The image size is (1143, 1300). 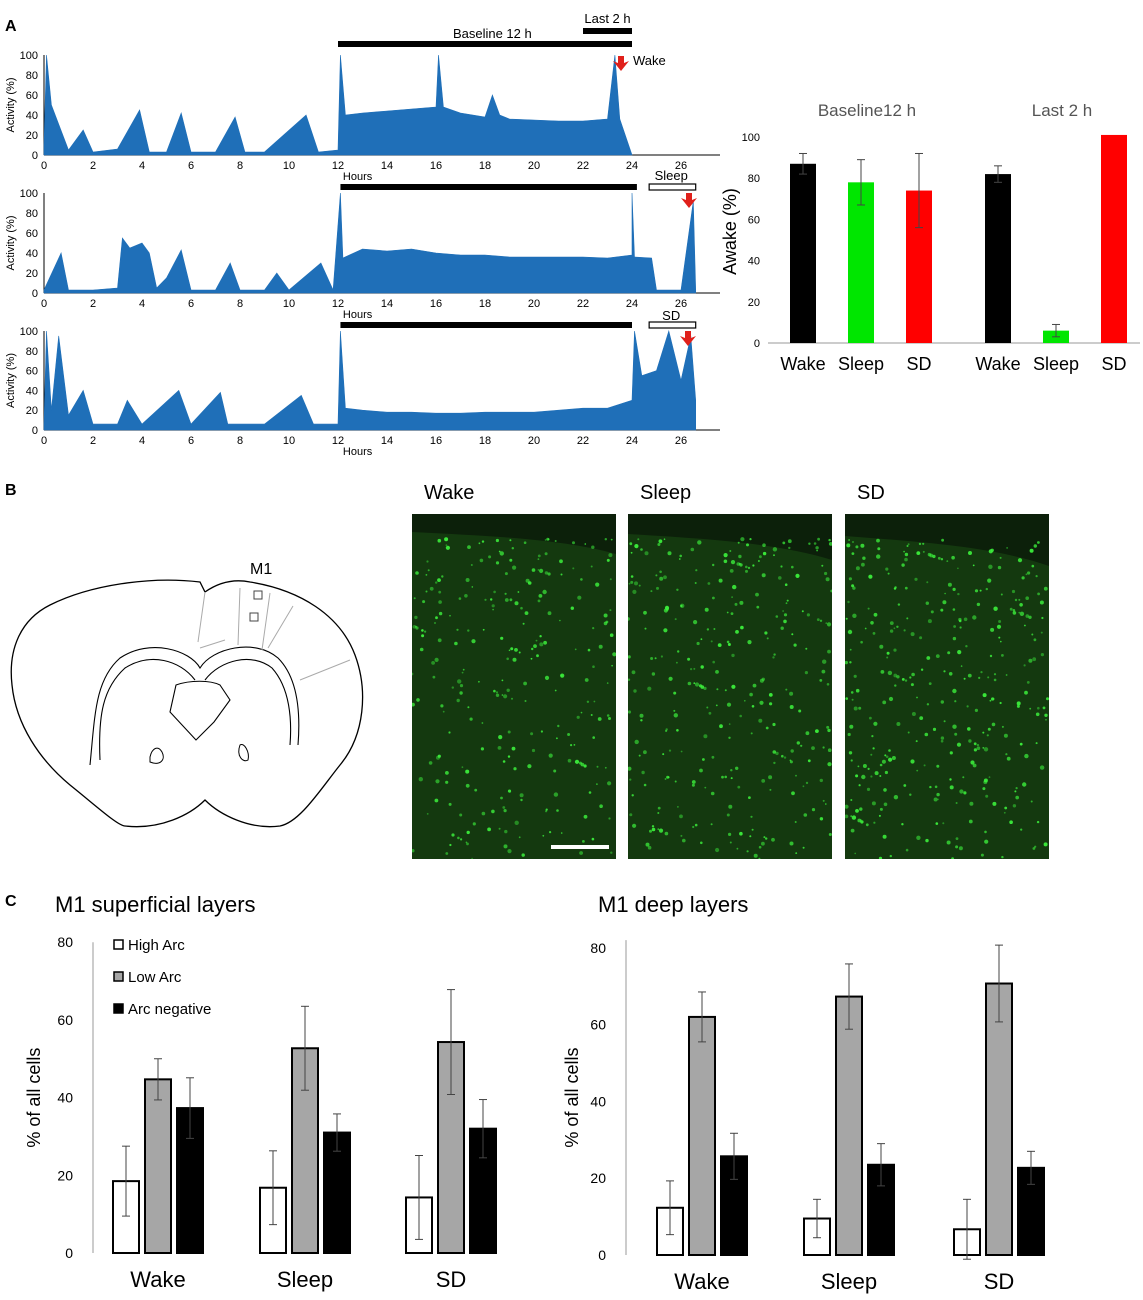 What do you see at coordinates (947, 686) in the screenshot?
I see `micrograph-sd-cells` at bounding box center [947, 686].